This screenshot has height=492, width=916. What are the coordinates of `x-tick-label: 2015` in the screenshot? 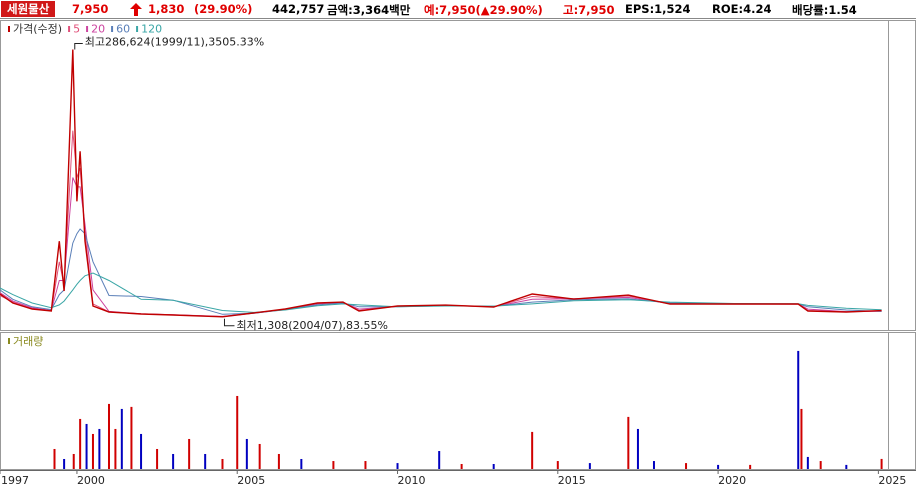 It's located at (572, 480).